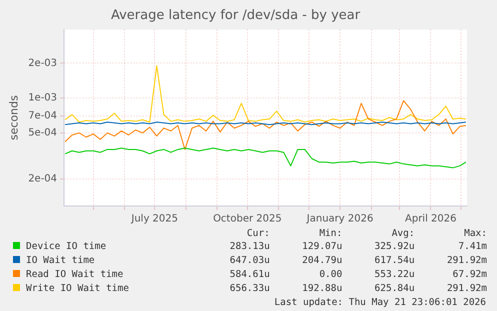  What do you see at coordinates (321, 289) in the screenshot?
I see `text: 192.88u` at bounding box center [321, 289].